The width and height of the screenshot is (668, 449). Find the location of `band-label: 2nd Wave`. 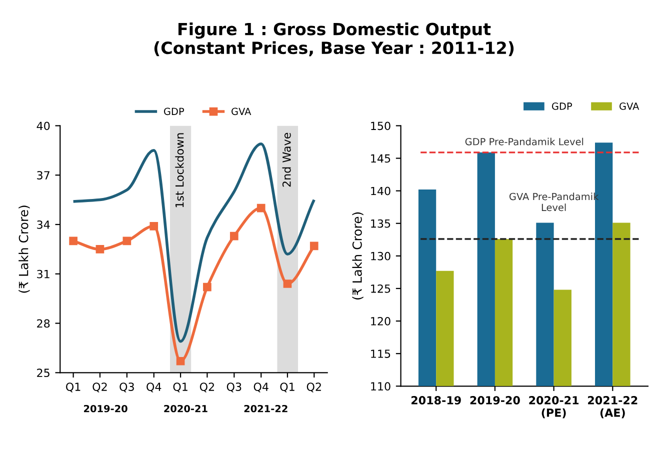

band-label: 2nd Wave is located at coordinates (286, 159).